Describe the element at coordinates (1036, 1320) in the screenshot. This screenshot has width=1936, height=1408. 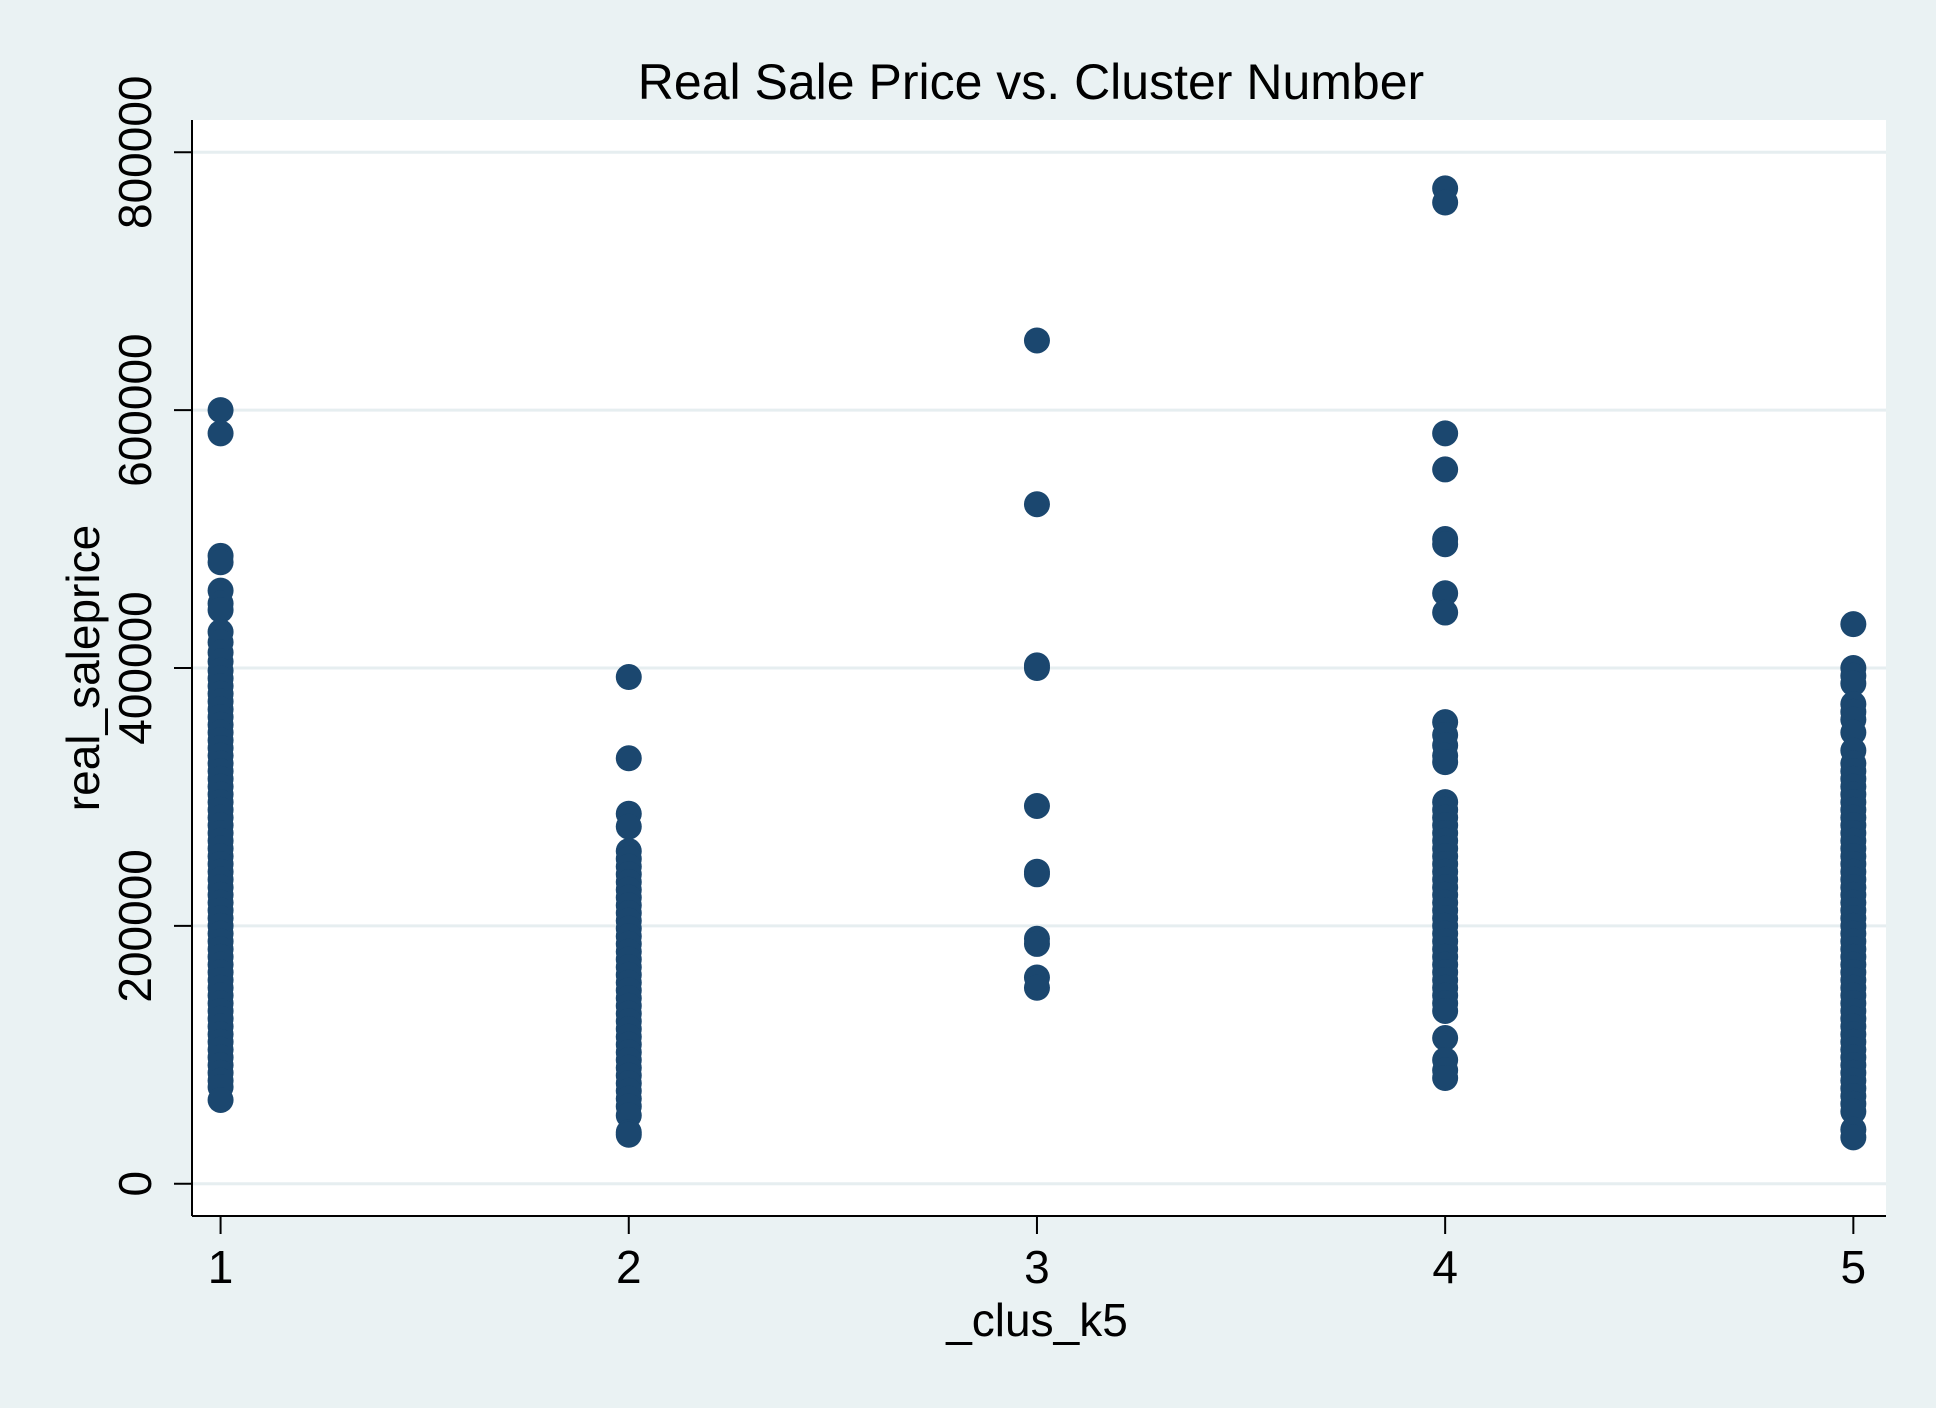
I see `x-axis-label: _clus_k5` at that location.